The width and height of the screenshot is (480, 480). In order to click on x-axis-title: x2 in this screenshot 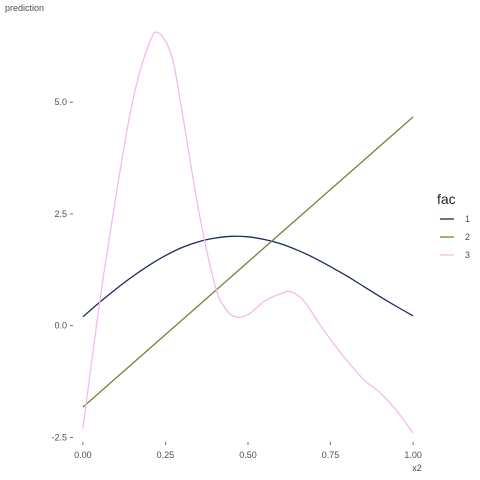, I will do `click(417, 468)`.